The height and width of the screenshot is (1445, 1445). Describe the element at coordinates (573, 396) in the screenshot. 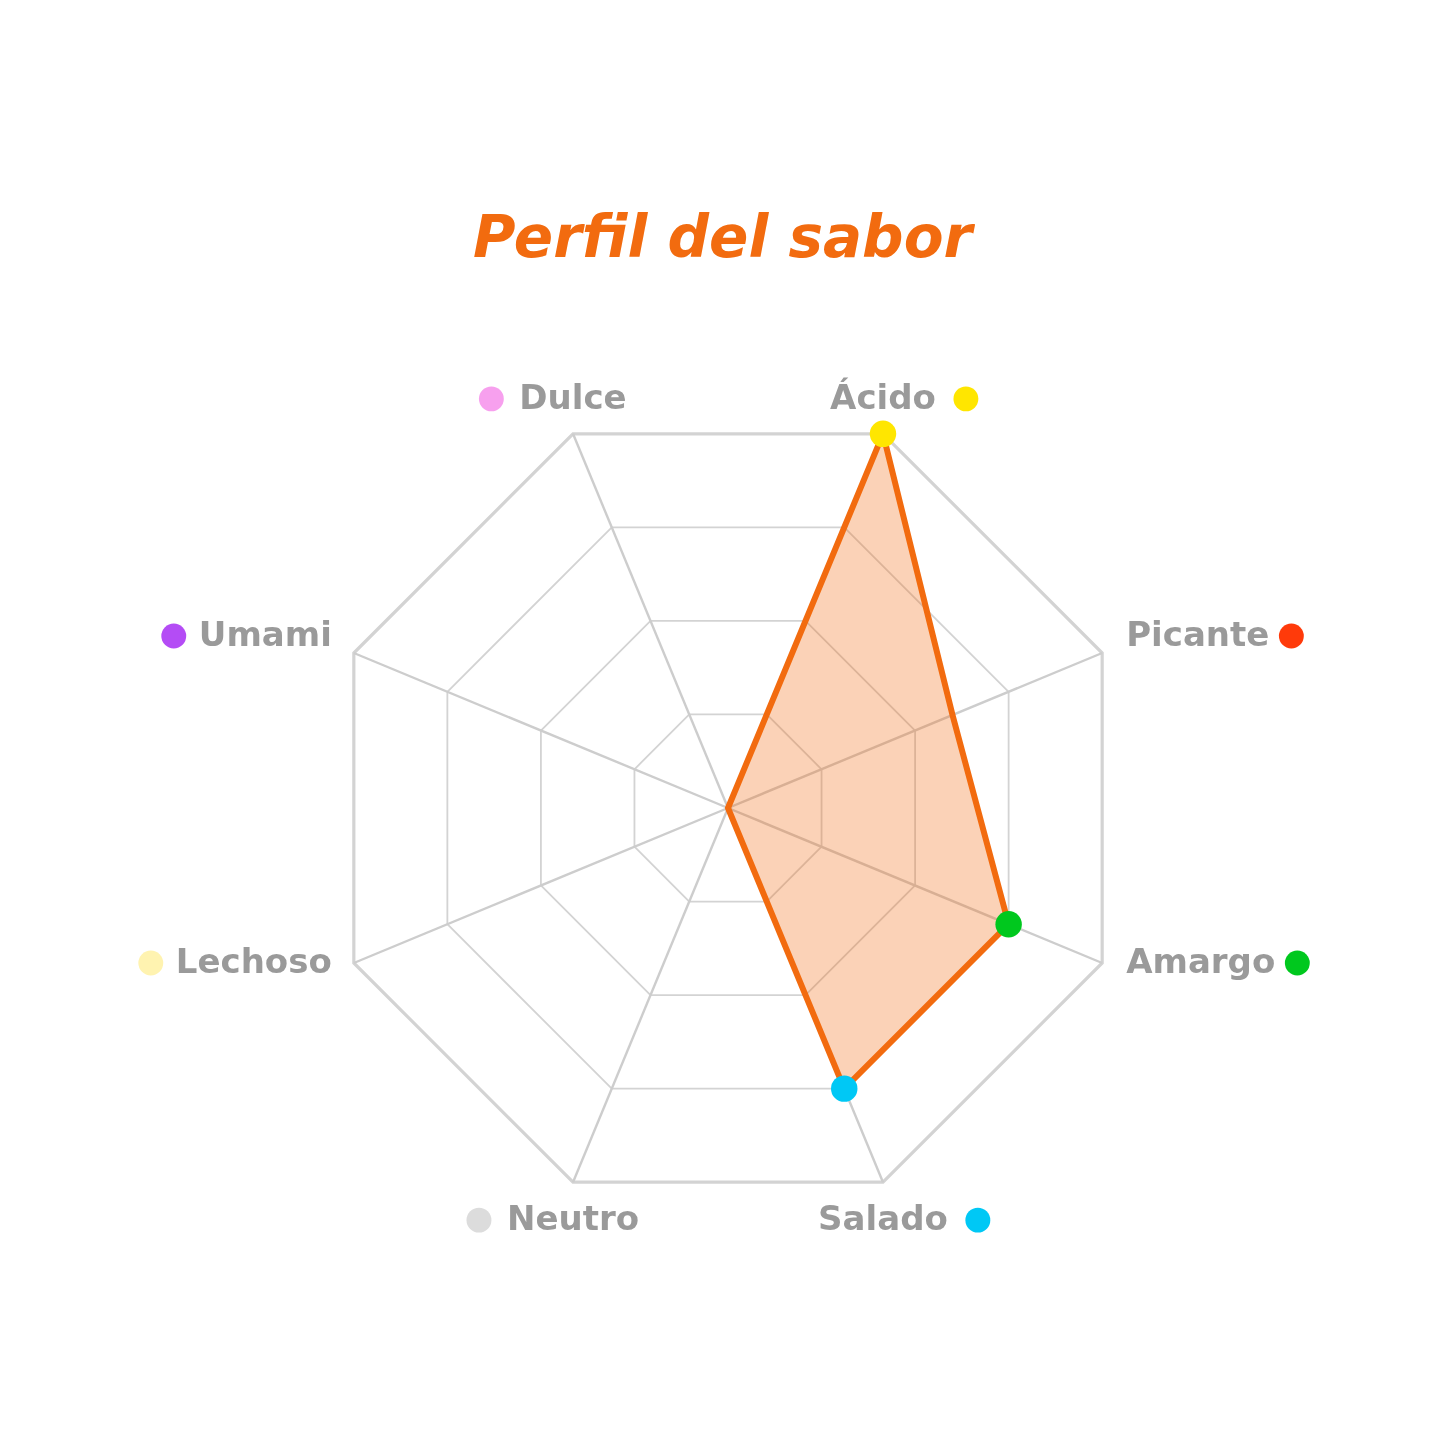

I see `spoke-label: Dulce` at that location.